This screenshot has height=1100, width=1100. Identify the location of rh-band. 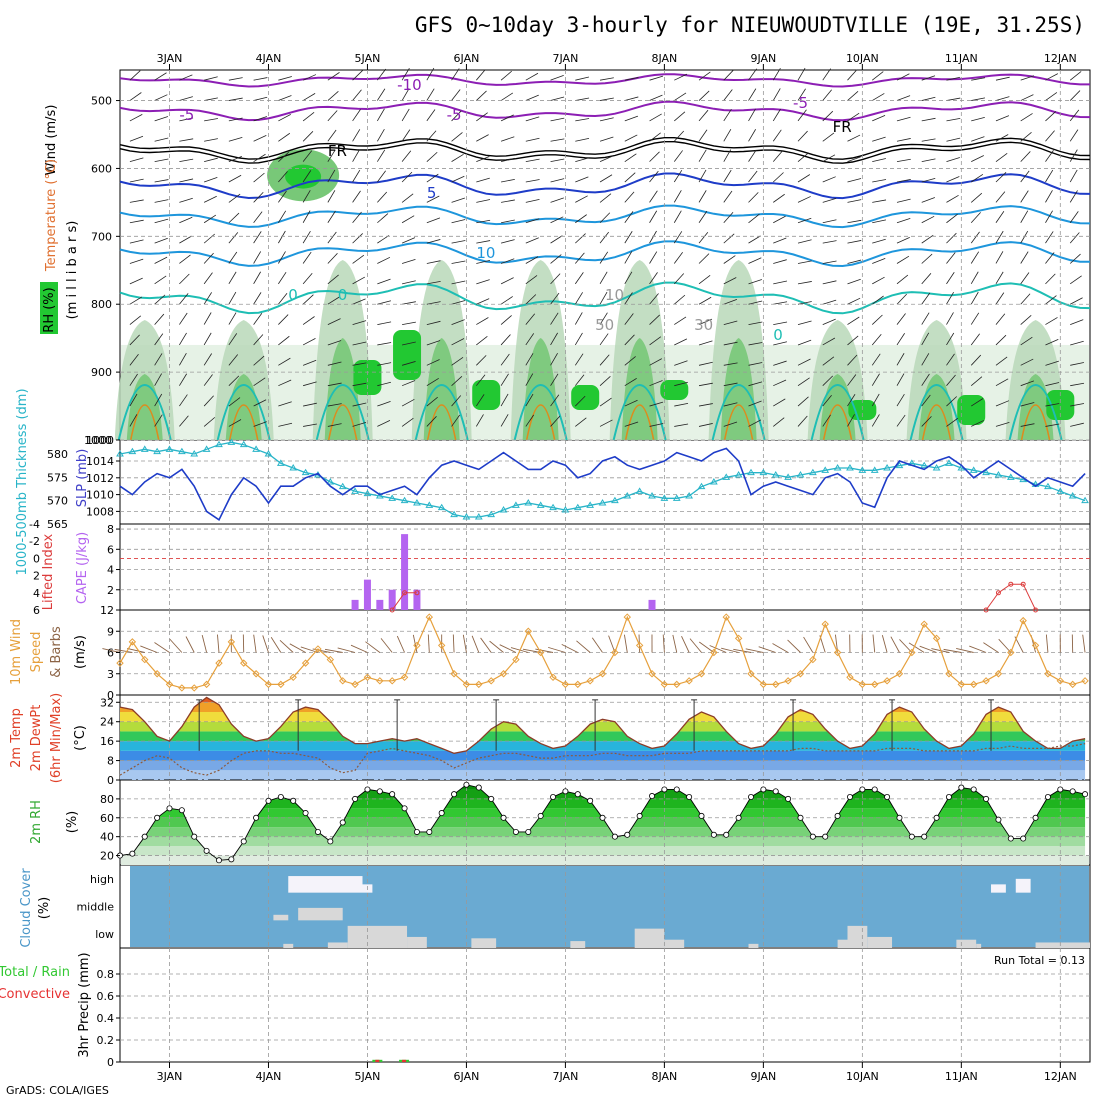
(603, 787).